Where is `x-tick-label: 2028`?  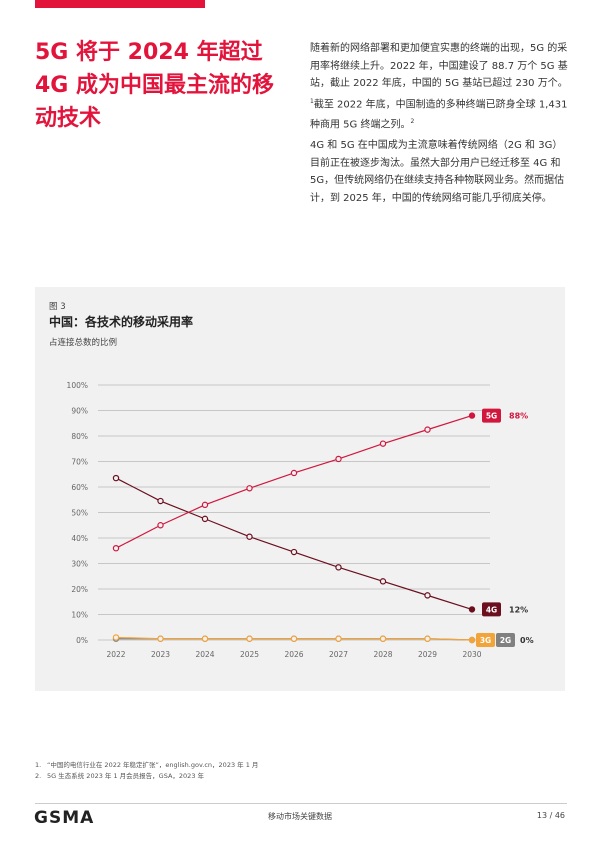 x-tick-label: 2028 is located at coordinates (382, 654).